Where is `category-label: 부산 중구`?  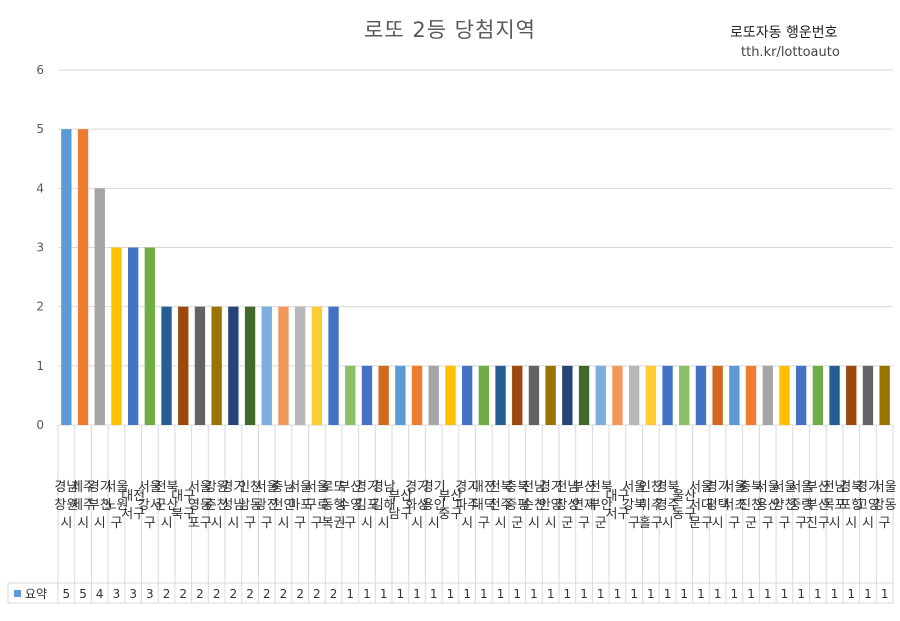
category-label: 부산 중구 is located at coordinates (450, 505).